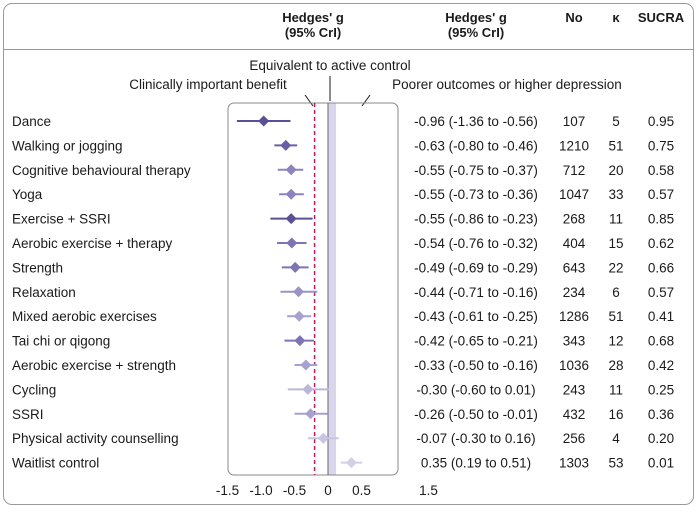 Image resolution: width=700 pixels, height=512 pixels. What do you see at coordinates (616, 121) in the screenshot?
I see `study-count: 5` at bounding box center [616, 121].